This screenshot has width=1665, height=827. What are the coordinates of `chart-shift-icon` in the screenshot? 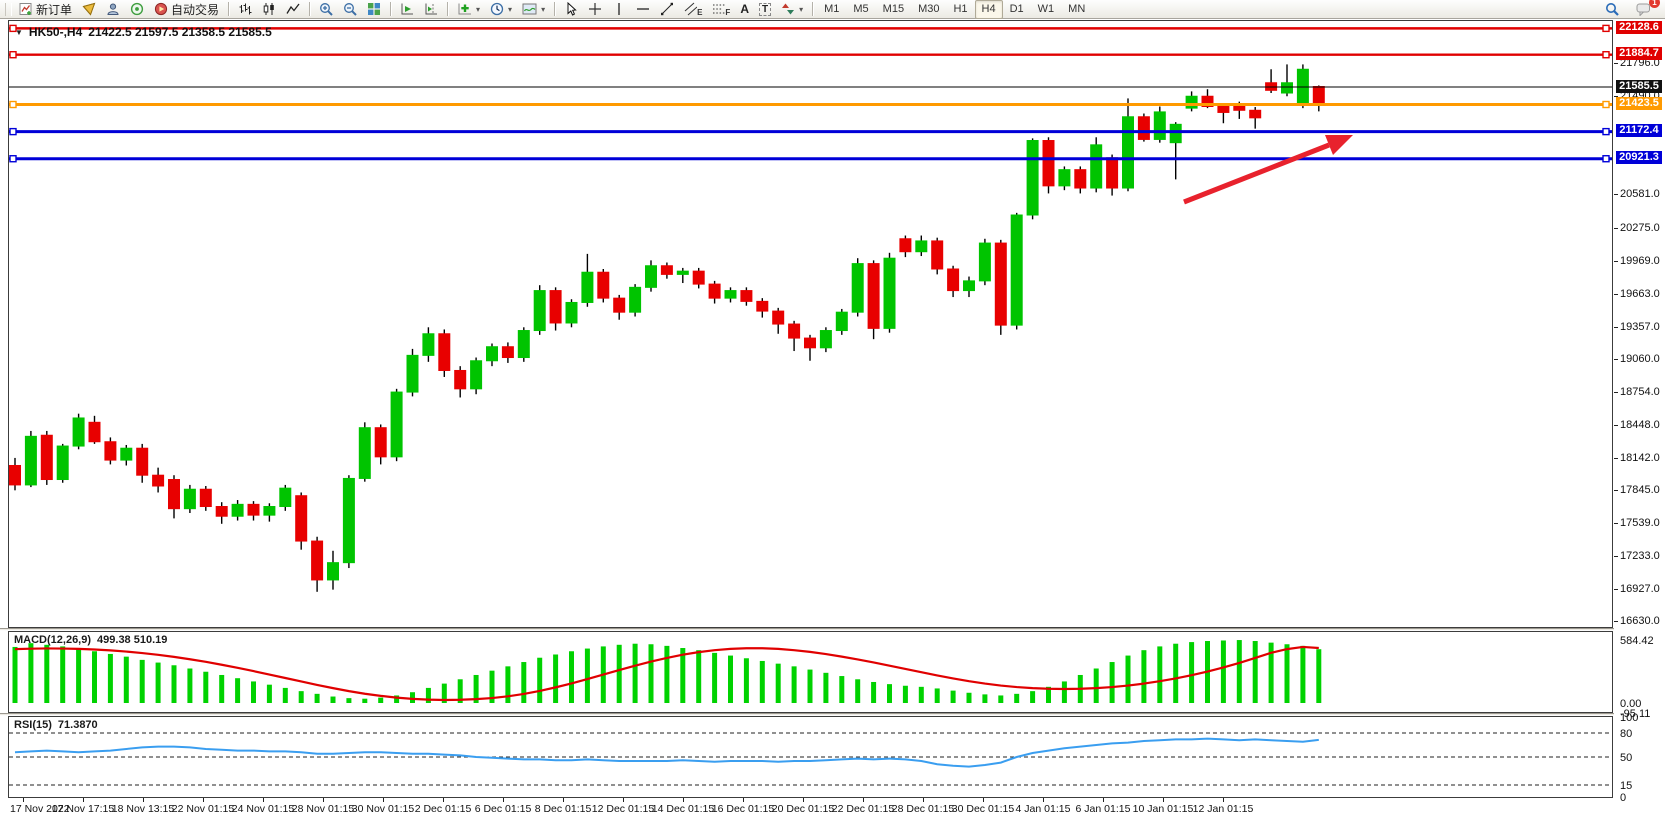 It's located at (431, 9).